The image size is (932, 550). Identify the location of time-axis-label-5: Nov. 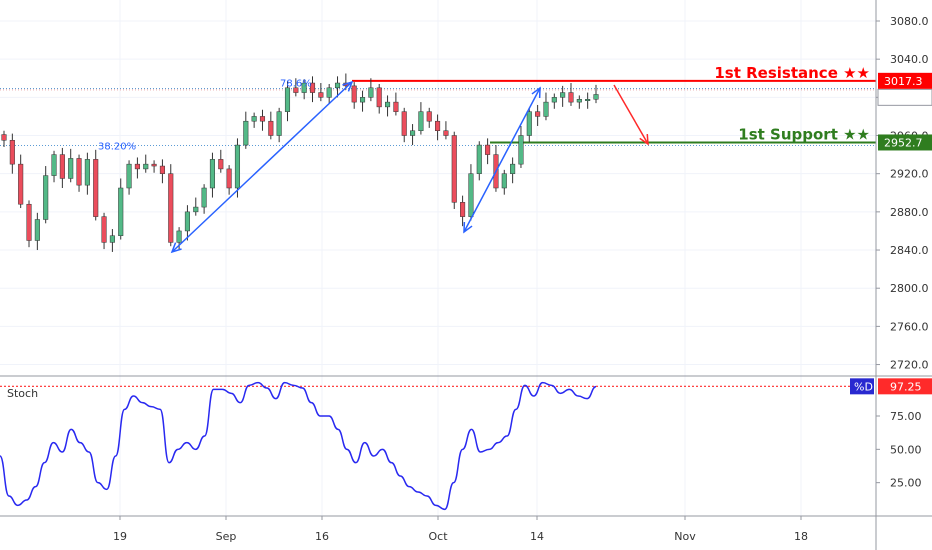
(685, 536).